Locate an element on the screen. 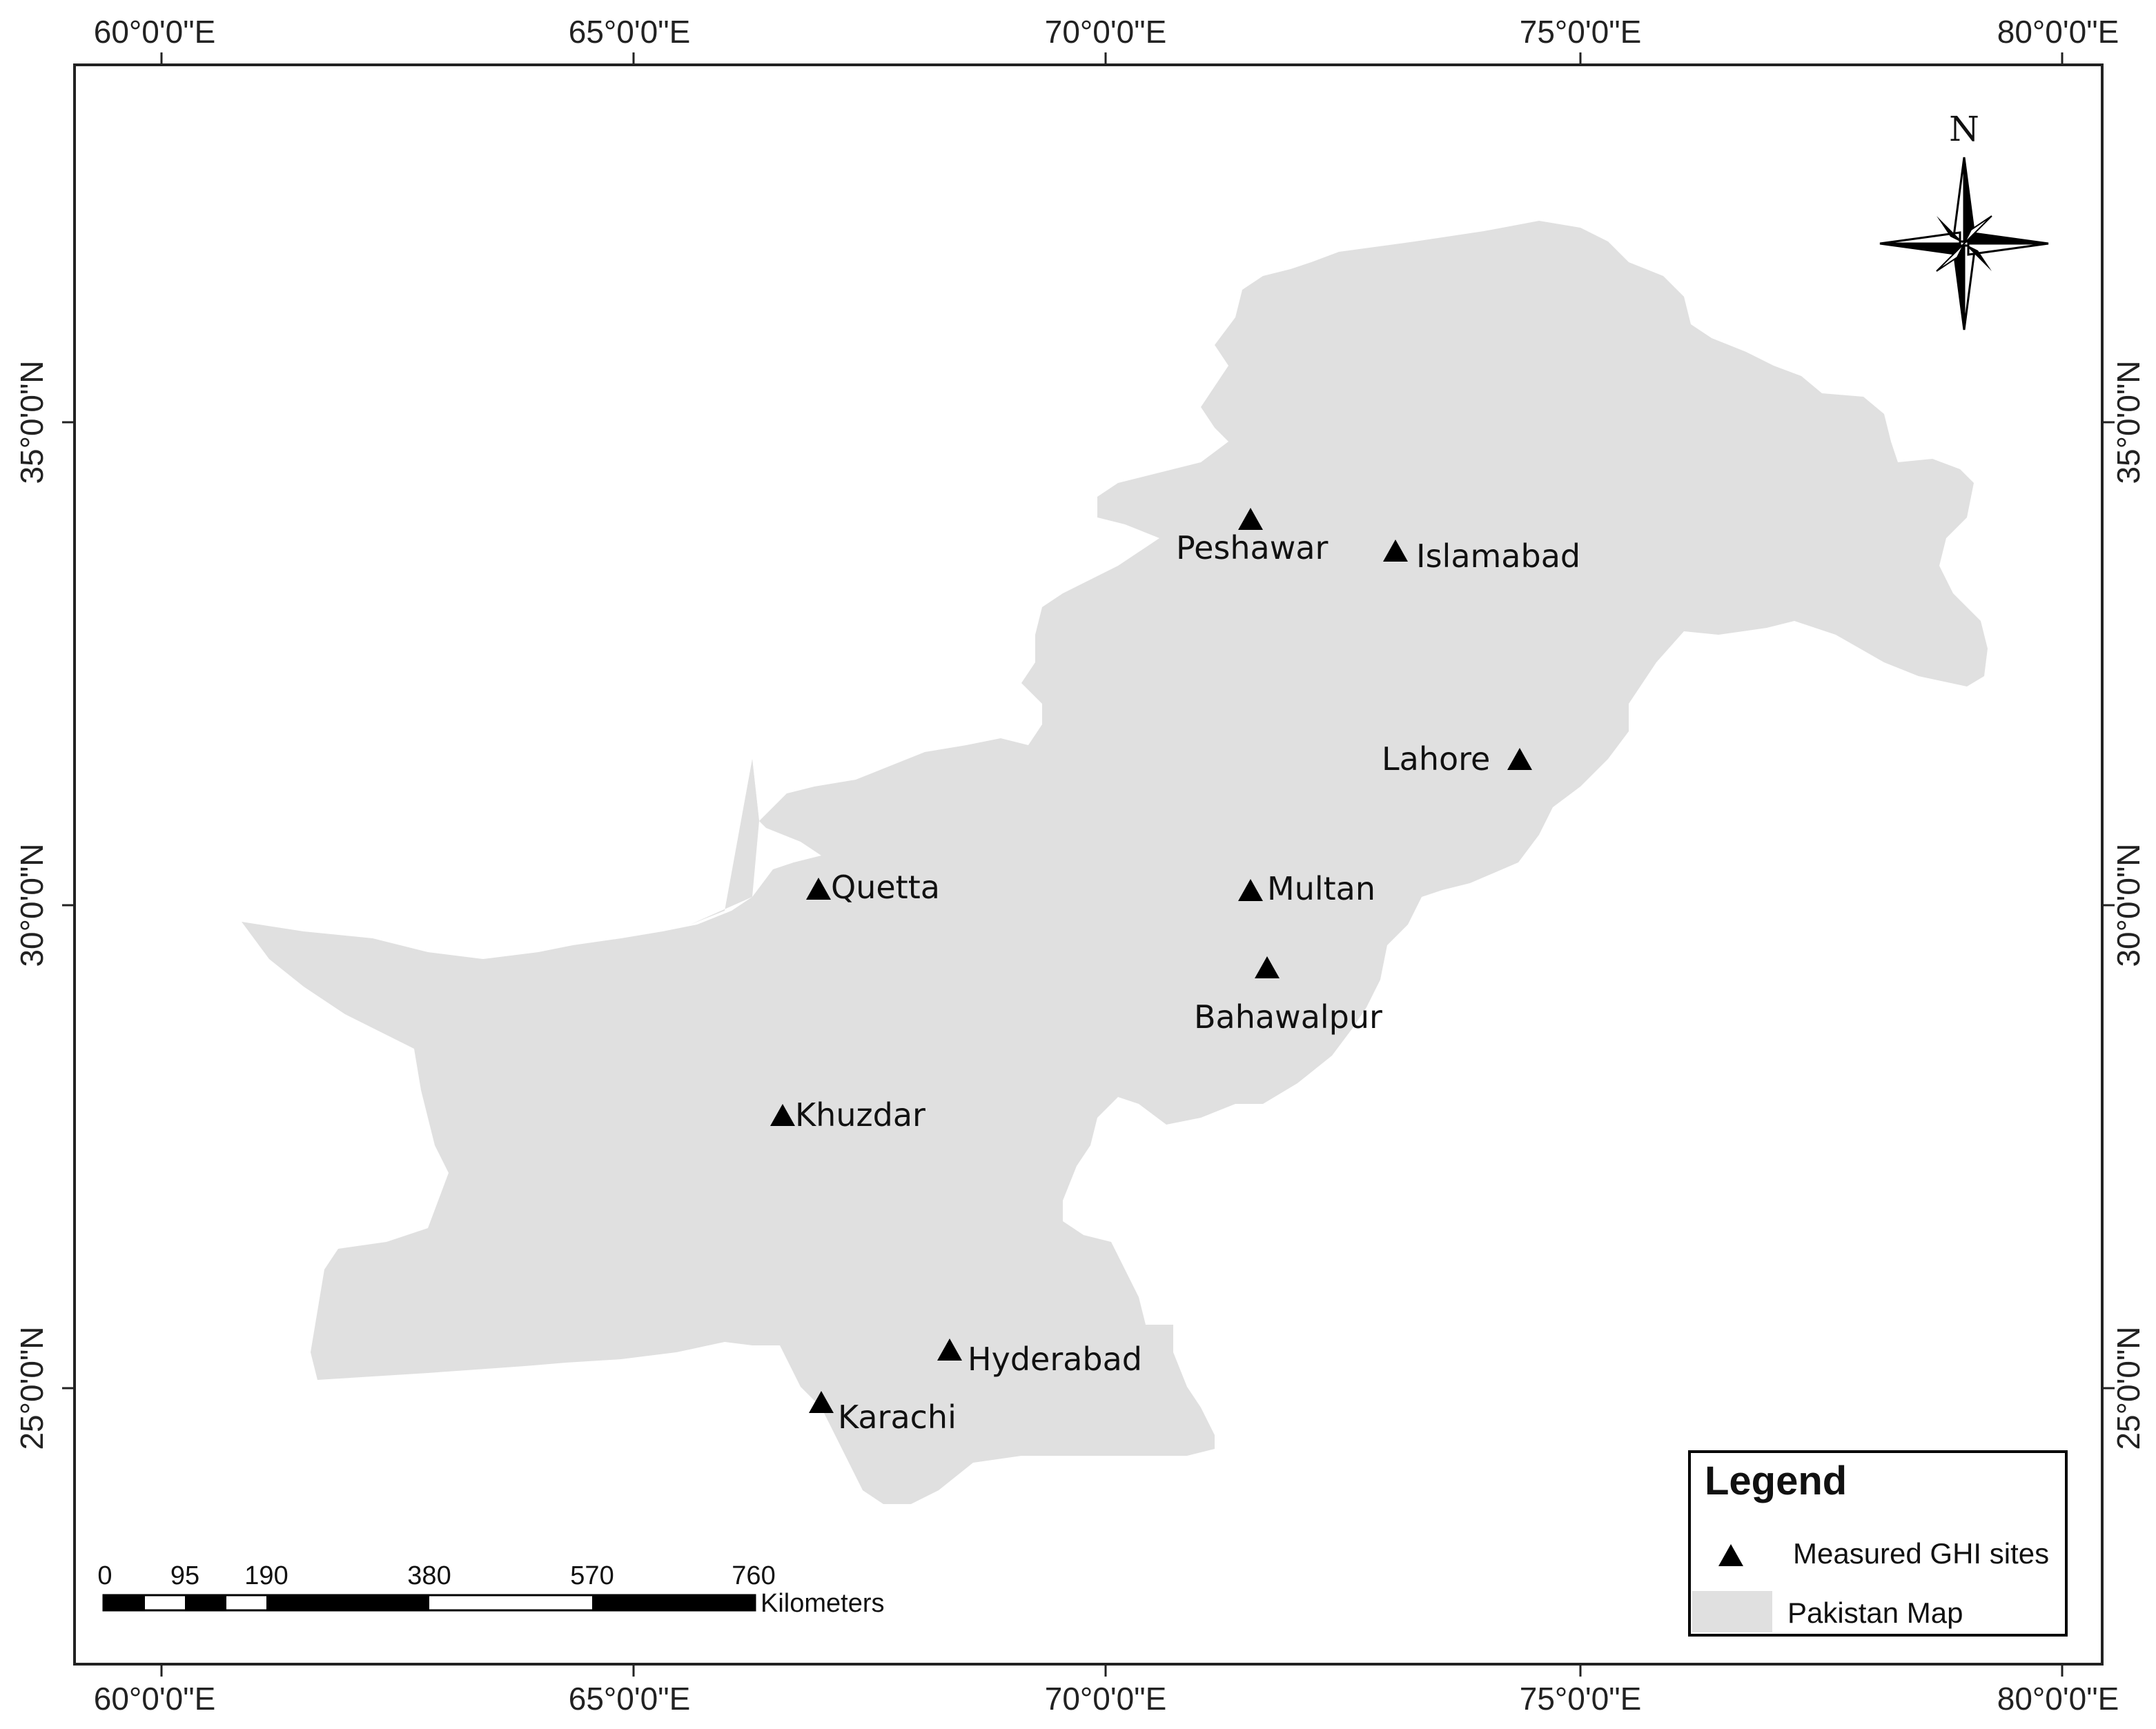  scale-tick-95: 95 is located at coordinates (185, 1575).